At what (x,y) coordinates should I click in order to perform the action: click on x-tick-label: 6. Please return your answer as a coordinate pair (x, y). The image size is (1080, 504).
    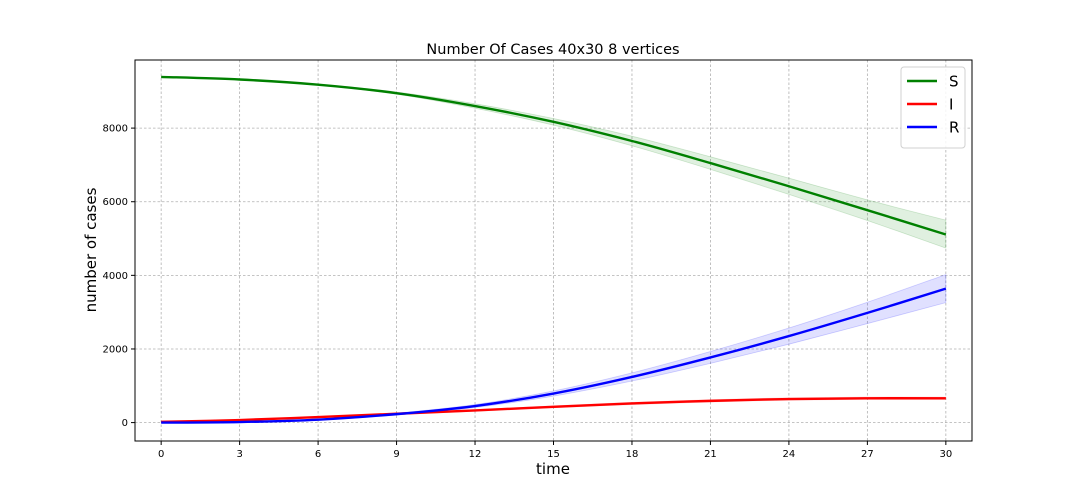
    Looking at the image, I should click on (318, 454).